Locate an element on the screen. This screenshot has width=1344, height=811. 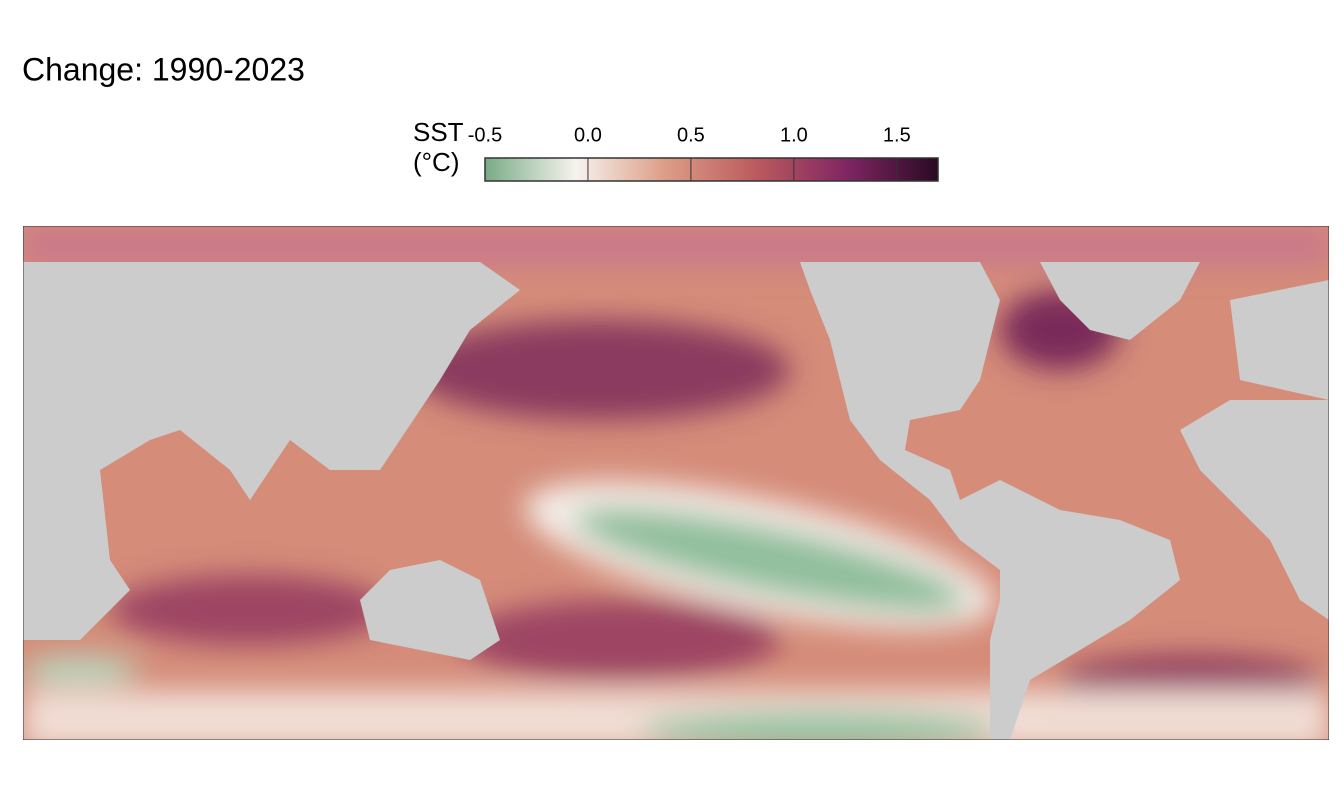
colorbar-tick-label: 1.0 is located at coordinates (794, 135).